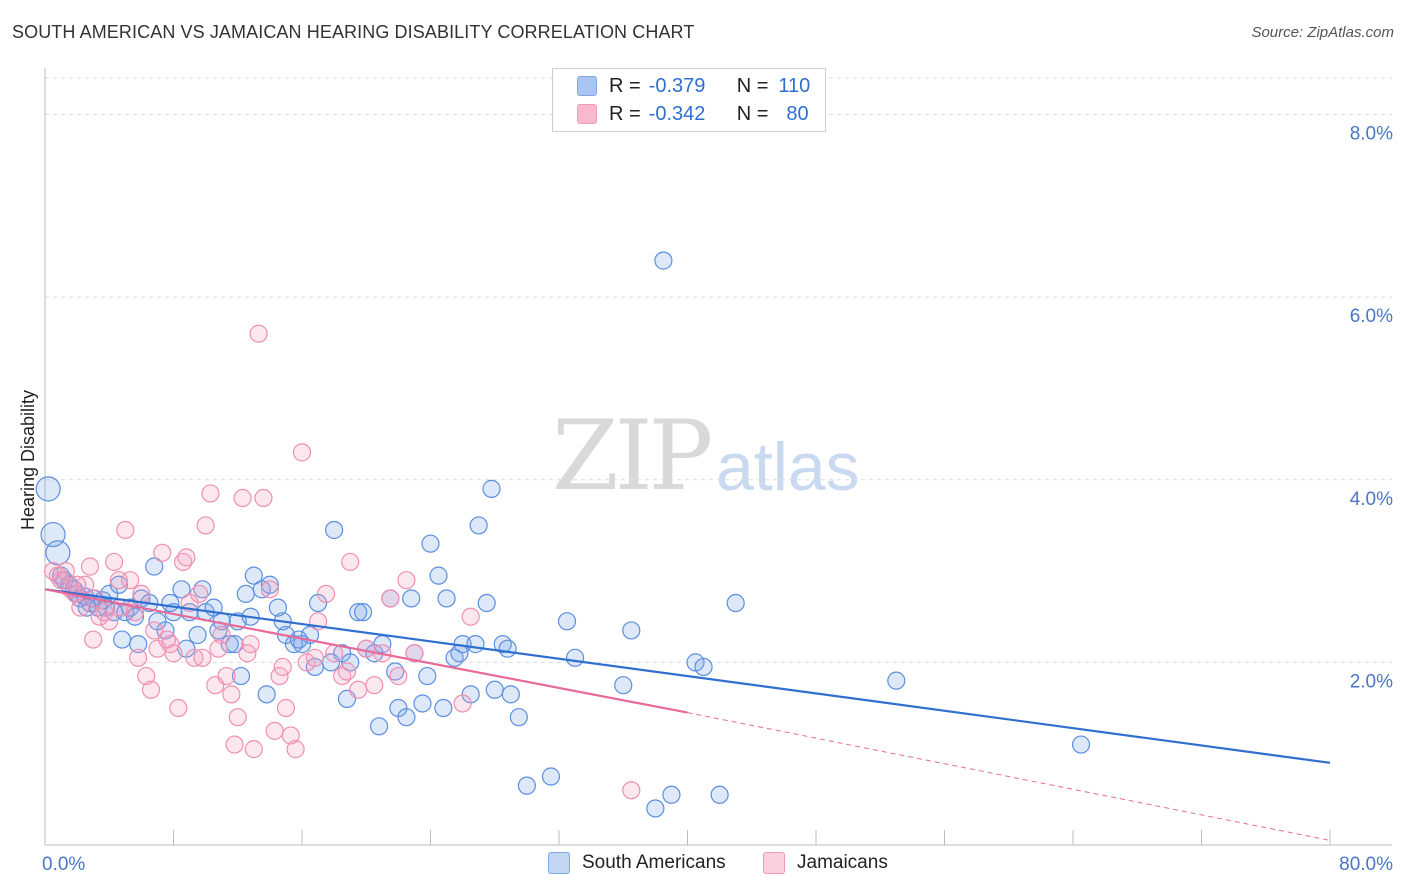 The image size is (1406, 892). I want to click on y-tick-label: 2.0%, so click(1371, 681).